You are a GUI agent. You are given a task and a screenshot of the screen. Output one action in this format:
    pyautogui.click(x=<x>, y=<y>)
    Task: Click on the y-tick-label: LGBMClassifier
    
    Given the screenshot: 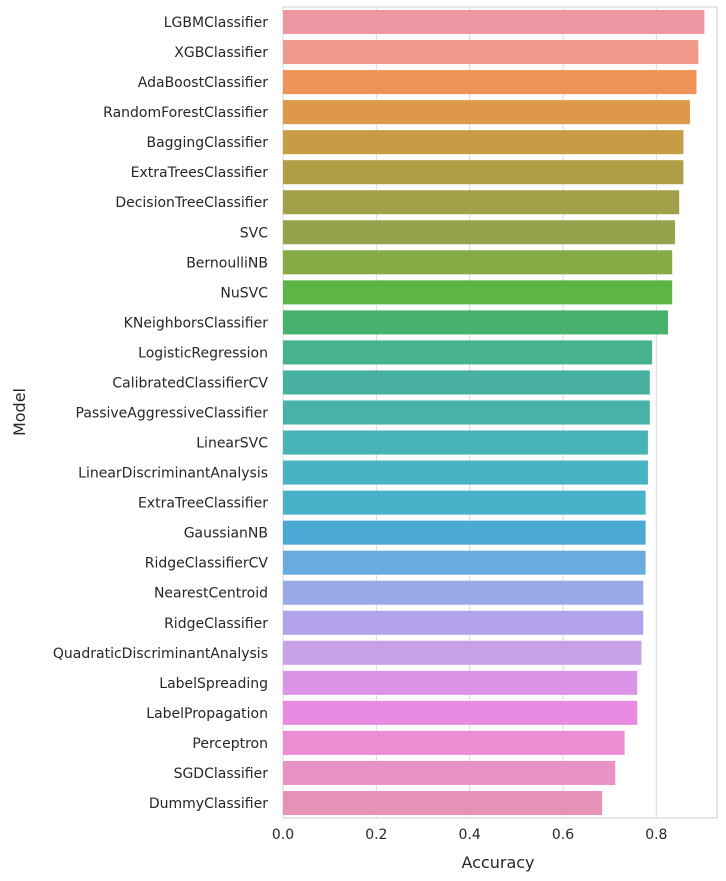 What is the action you would take?
    pyautogui.click(x=216, y=23)
    